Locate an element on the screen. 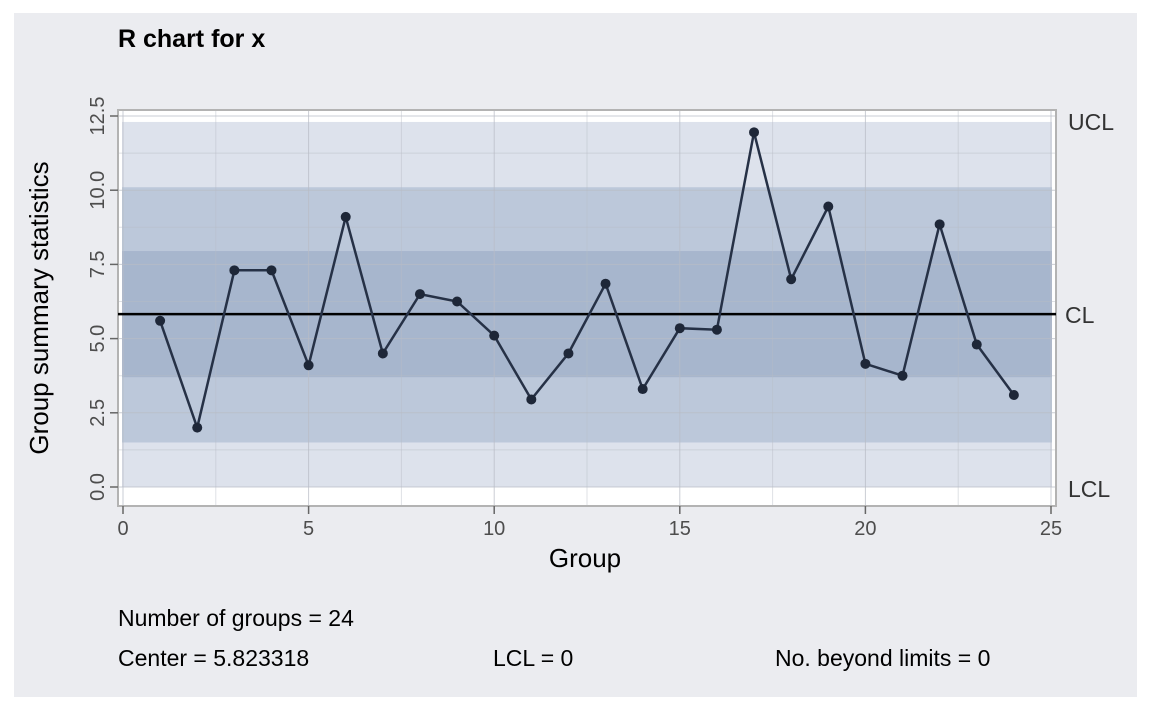 Image resolution: width=1152 pixels, height=711 pixels. y-tick-label: 0.0 is located at coordinates (98, 487).